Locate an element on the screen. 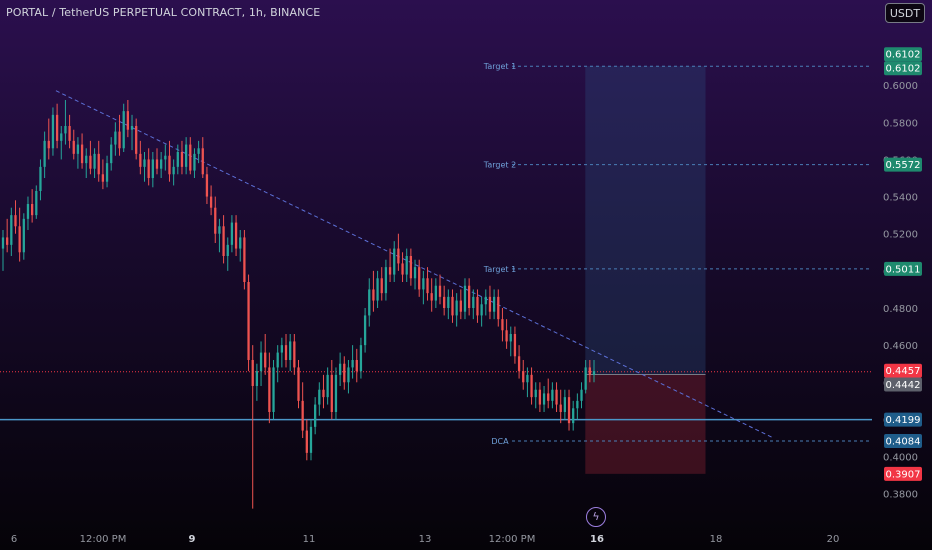 The height and width of the screenshot is (550, 932). currency-button: USDT is located at coordinates (905, 13).